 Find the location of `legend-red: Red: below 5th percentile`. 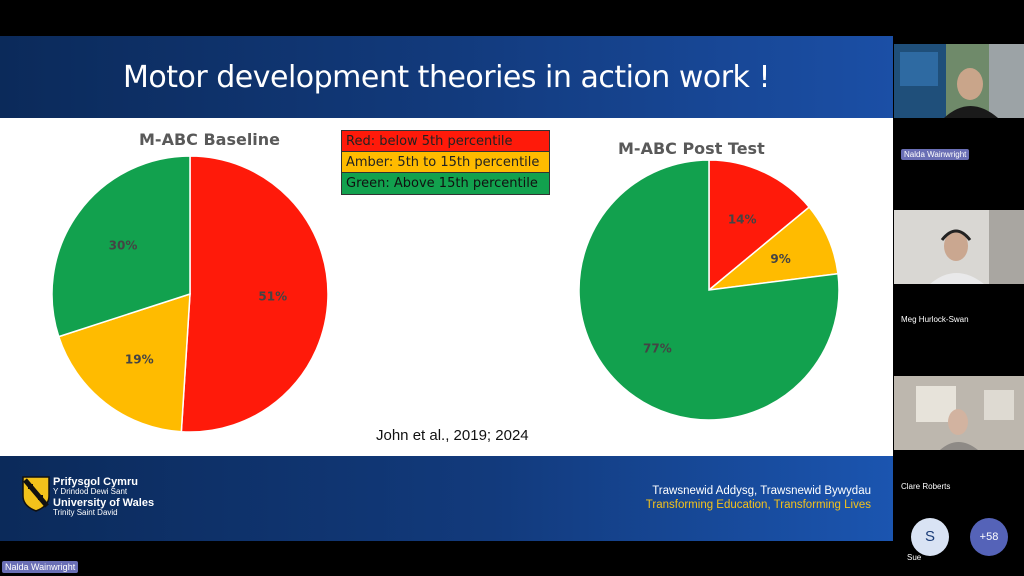

legend-red: Red: below 5th percentile is located at coordinates (445, 141).